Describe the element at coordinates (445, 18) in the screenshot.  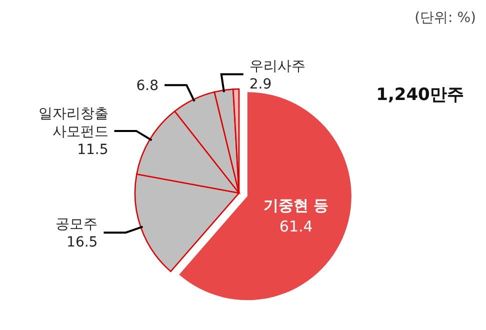
I see `text: (단위: %)` at that location.